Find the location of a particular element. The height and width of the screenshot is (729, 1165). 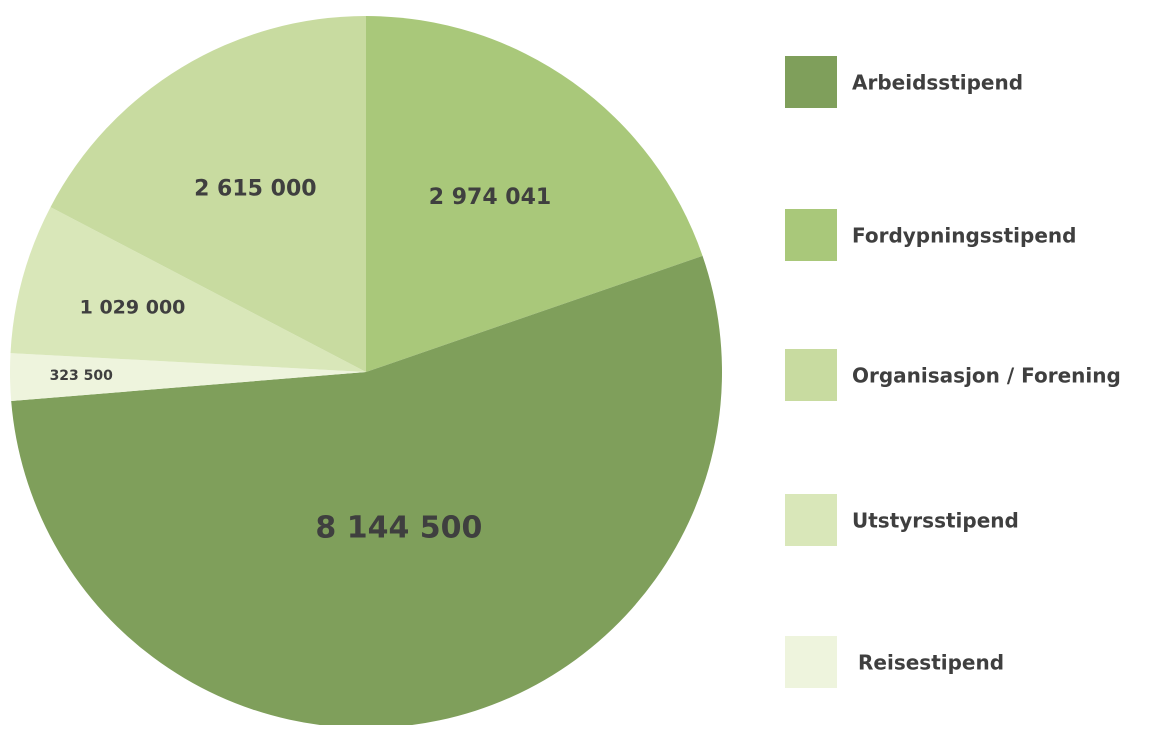

slice-label: 1 029 000 is located at coordinates (133, 308).